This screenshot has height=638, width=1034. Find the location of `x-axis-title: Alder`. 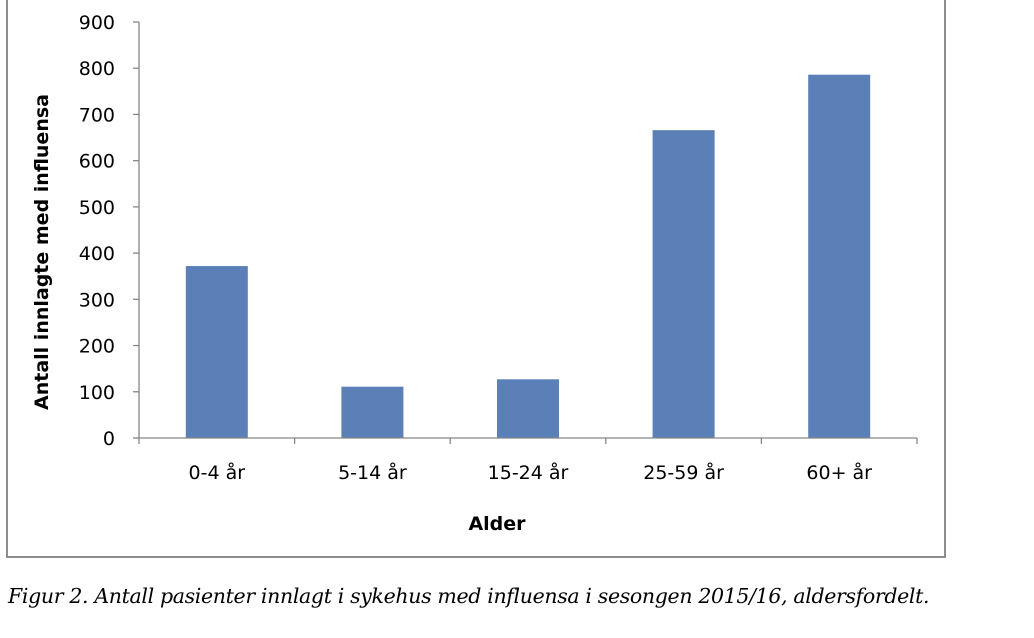

x-axis-title: Alder is located at coordinates (497, 524).